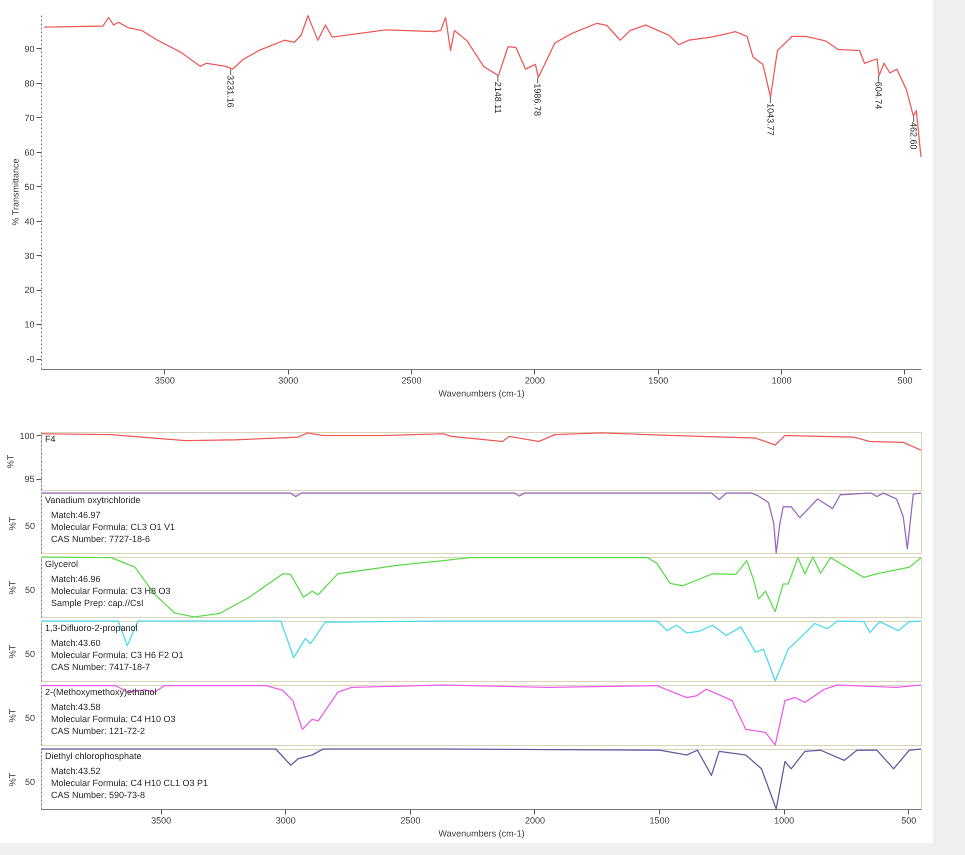 Image resolution: width=965 pixels, height=855 pixels. What do you see at coordinates (98, 795) in the screenshot?
I see `annotation: CAS Number: 590-73-8` at bounding box center [98, 795].